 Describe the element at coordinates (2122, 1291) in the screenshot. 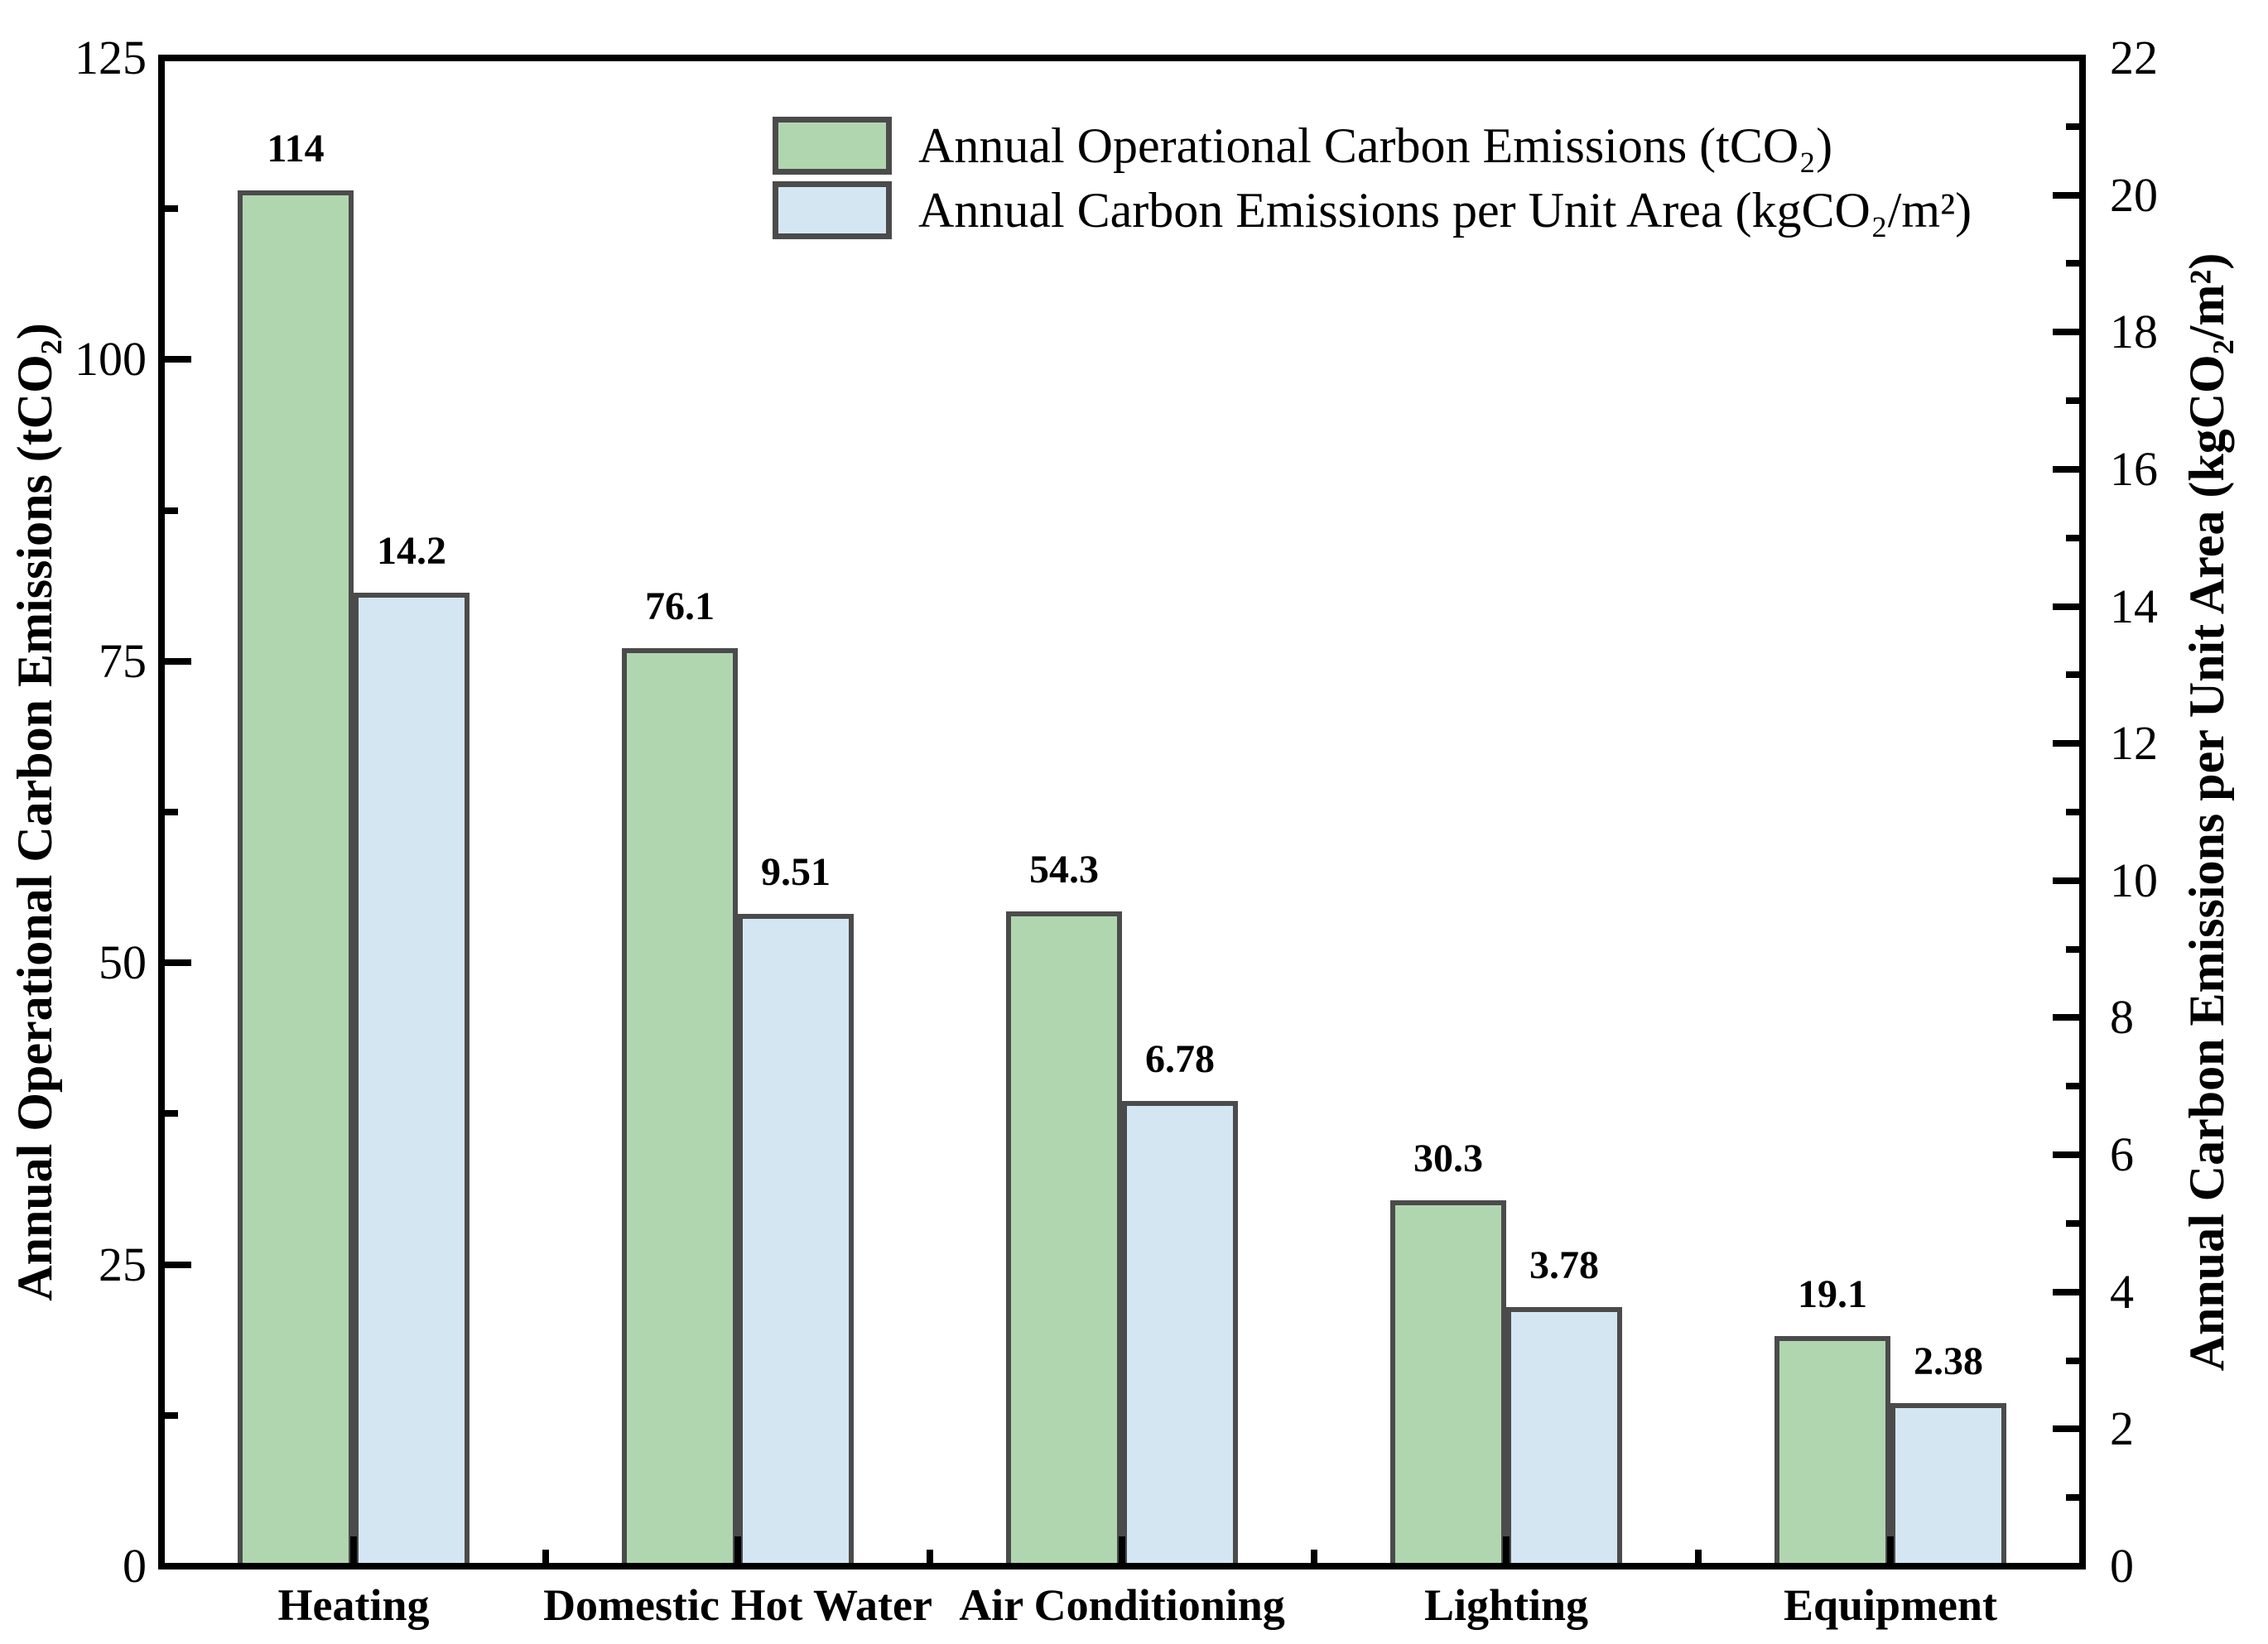

I see `y-right-tick-label: 4` at that location.